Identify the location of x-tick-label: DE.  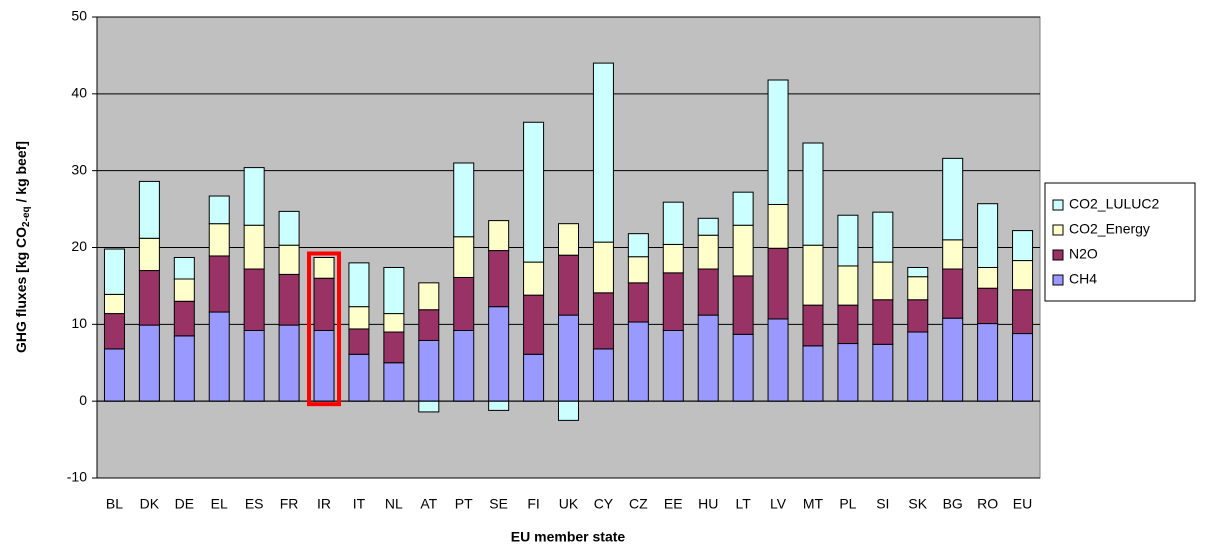
(184, 504).